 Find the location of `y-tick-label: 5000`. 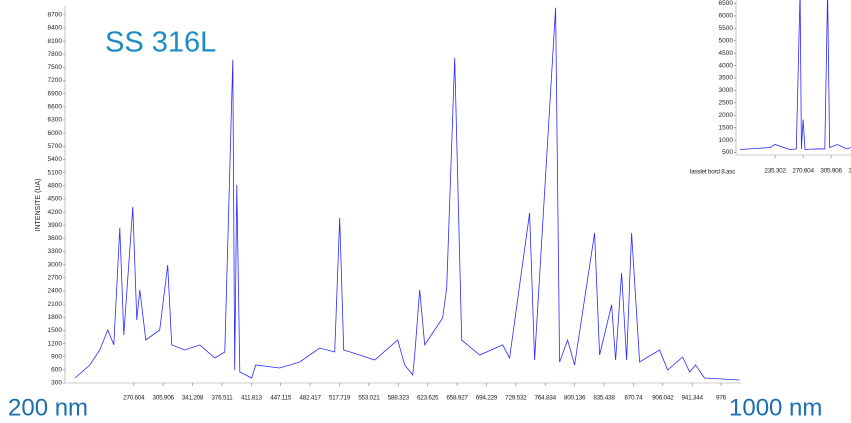

y-tick-label: 5000 is located at coordinates (726, 40).